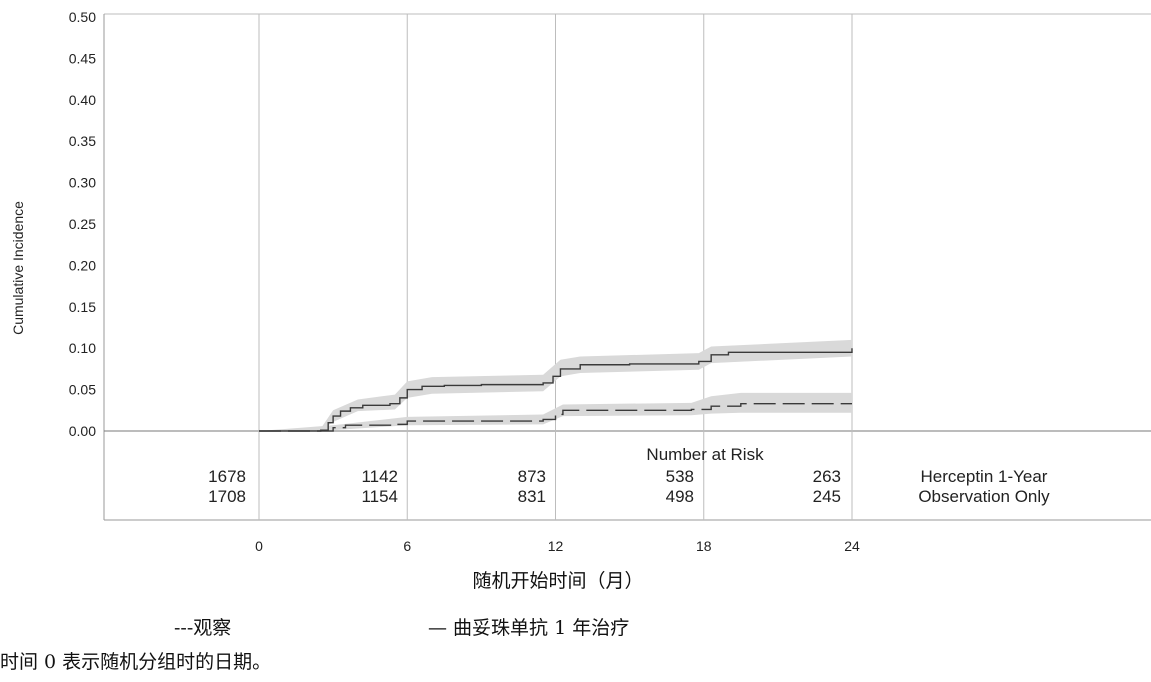 This screenshot has width=1151, height=682. Describe the element at coordinates (680, 496) in the screenshot. I see `risk-value: 498` at that location.